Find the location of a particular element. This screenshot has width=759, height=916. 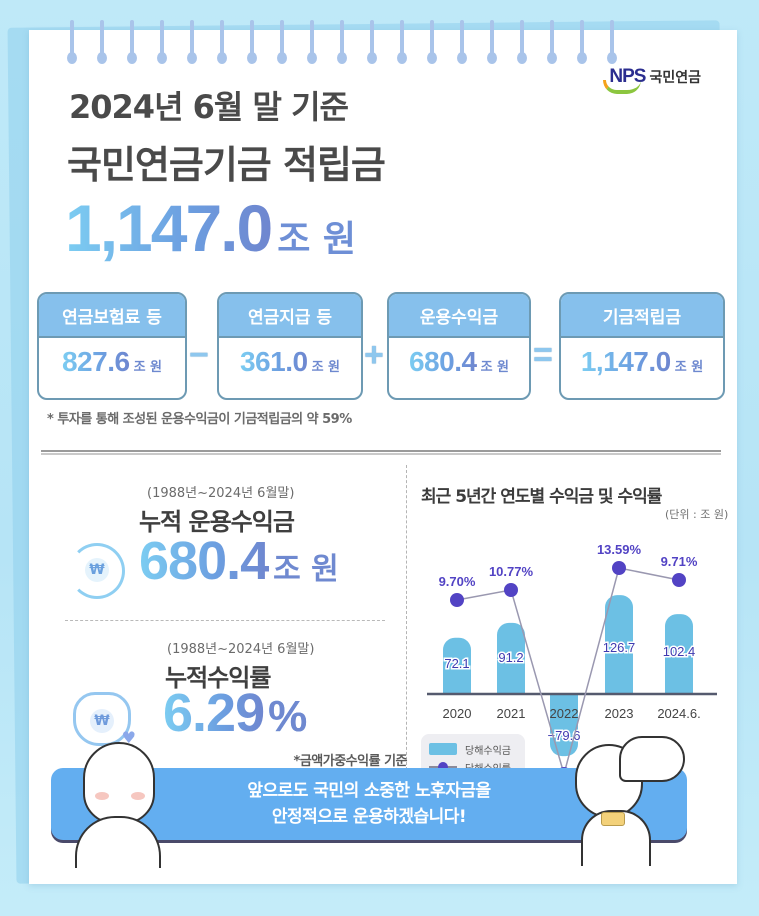

formula-box-value: 680.4 is located at coordinates (442, 361).